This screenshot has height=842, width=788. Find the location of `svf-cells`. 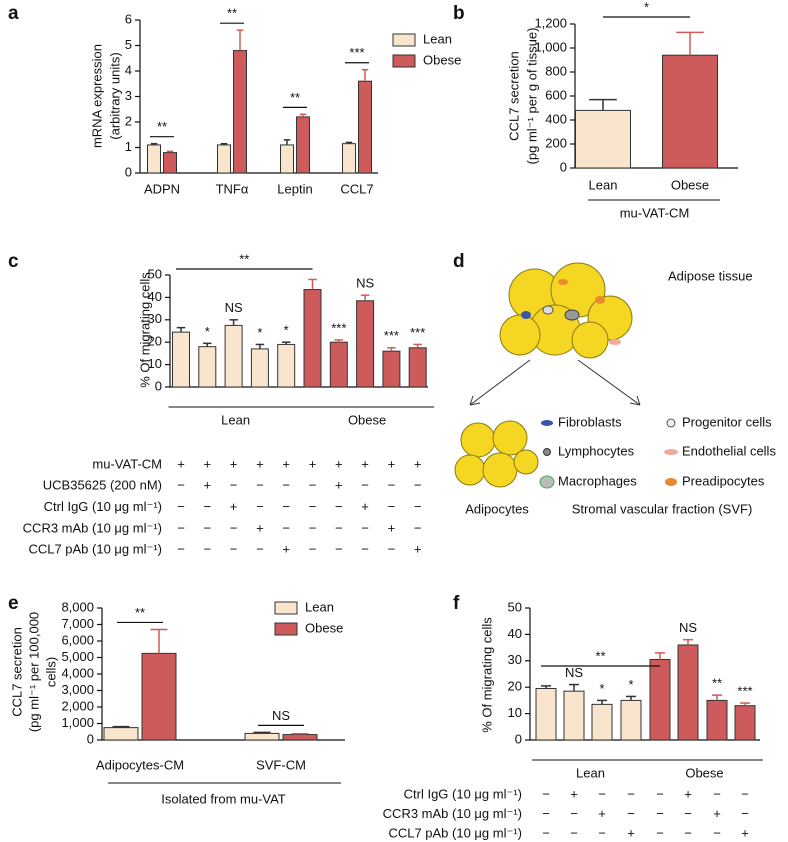

svf-cells is located at coordinates (571, 312).